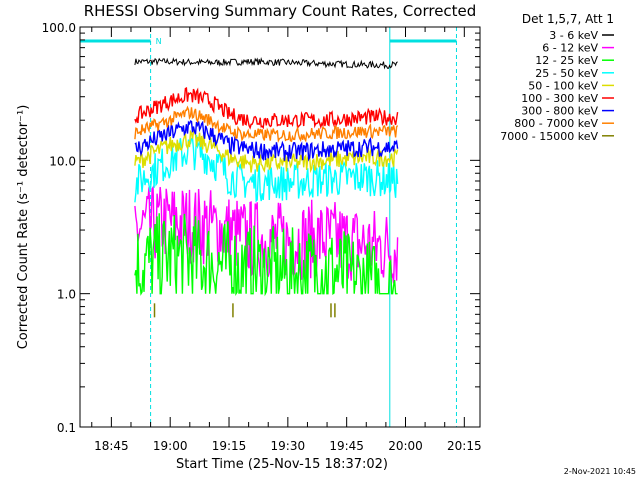 Image resolution: width=640 pixels, height=480 pixels. I want to click on series-0-line, so click(266, 63).